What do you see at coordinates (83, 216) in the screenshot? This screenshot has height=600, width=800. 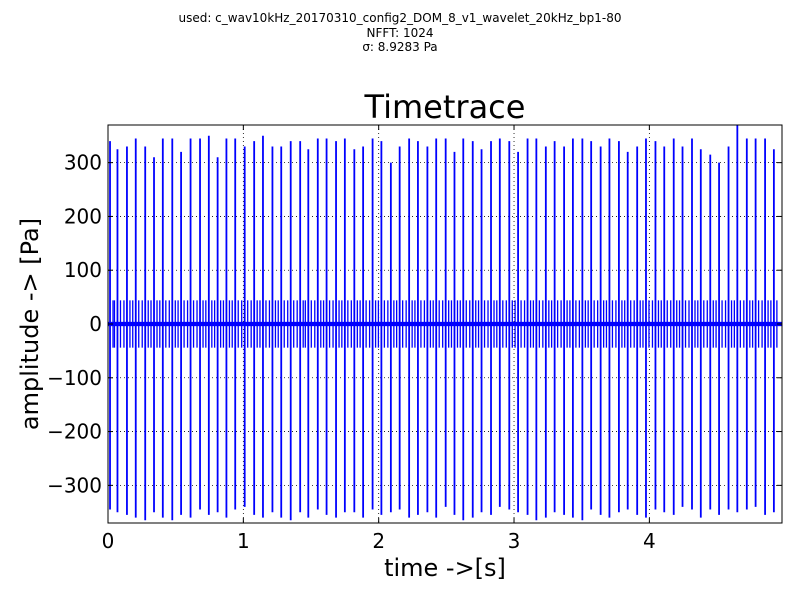 I see `y-tick-label: 200` at bounding box center [83, 216].